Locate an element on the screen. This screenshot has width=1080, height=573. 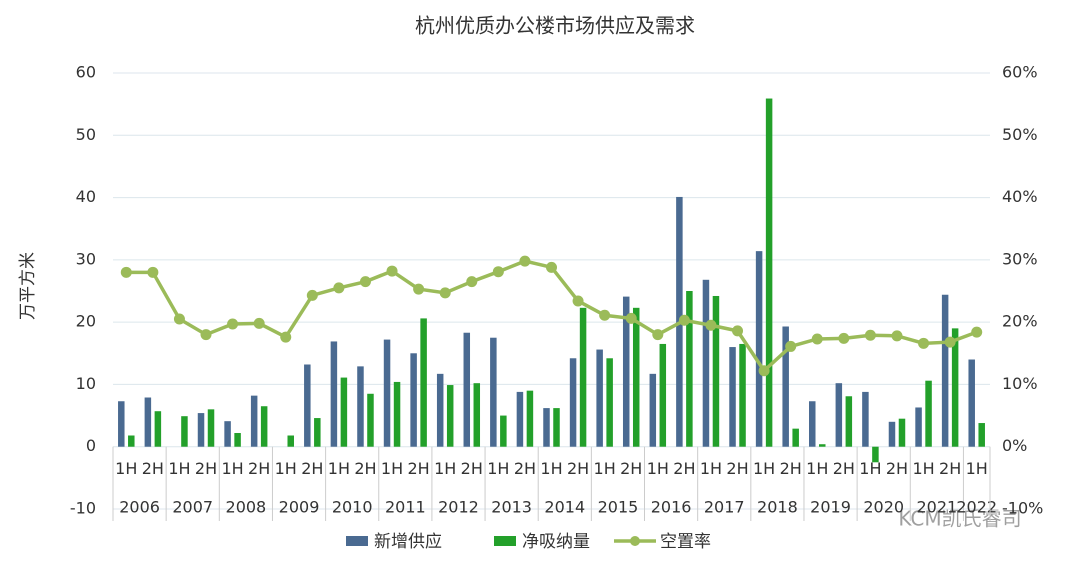
y-tick-label: 10 is located at coordinates (86, 383).